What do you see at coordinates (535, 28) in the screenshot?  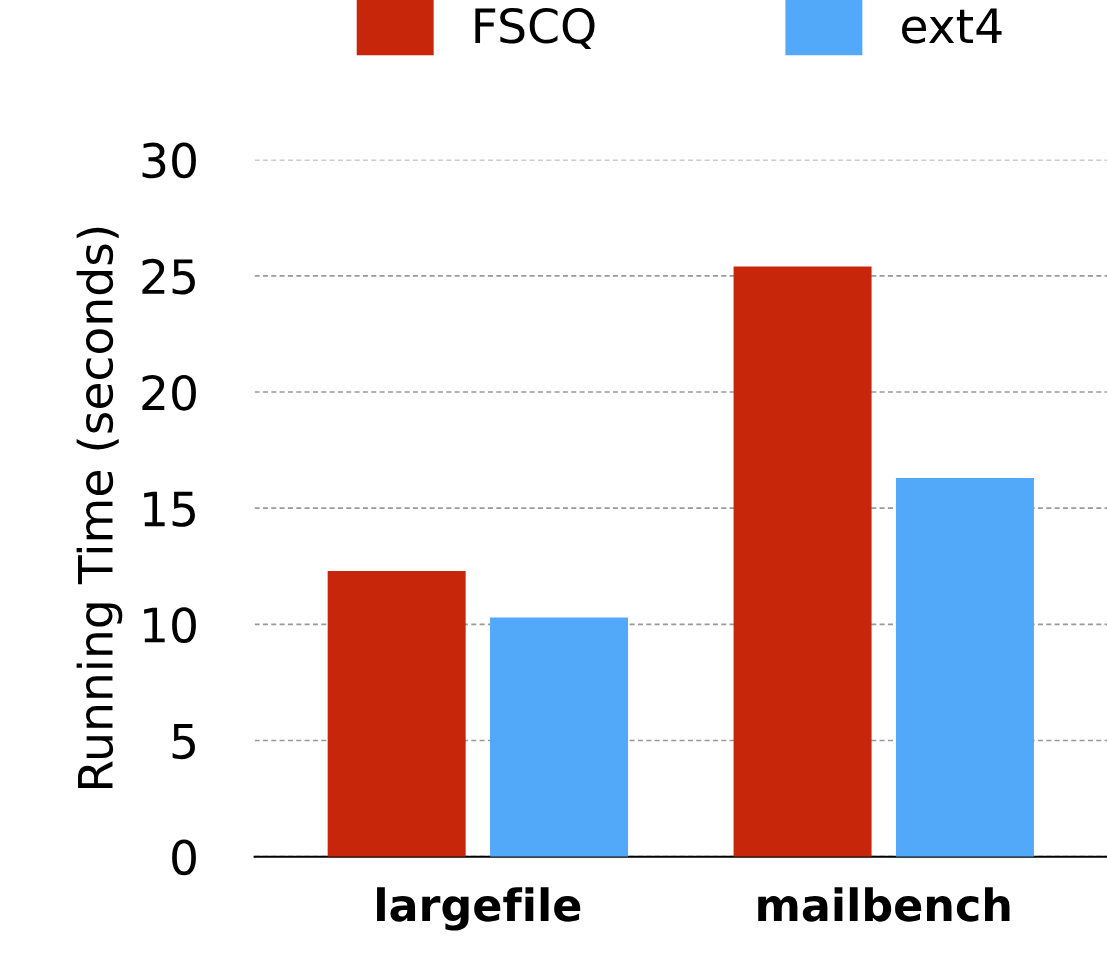 I see `legend-label: FSCQ` at bounding box center [535, 28].